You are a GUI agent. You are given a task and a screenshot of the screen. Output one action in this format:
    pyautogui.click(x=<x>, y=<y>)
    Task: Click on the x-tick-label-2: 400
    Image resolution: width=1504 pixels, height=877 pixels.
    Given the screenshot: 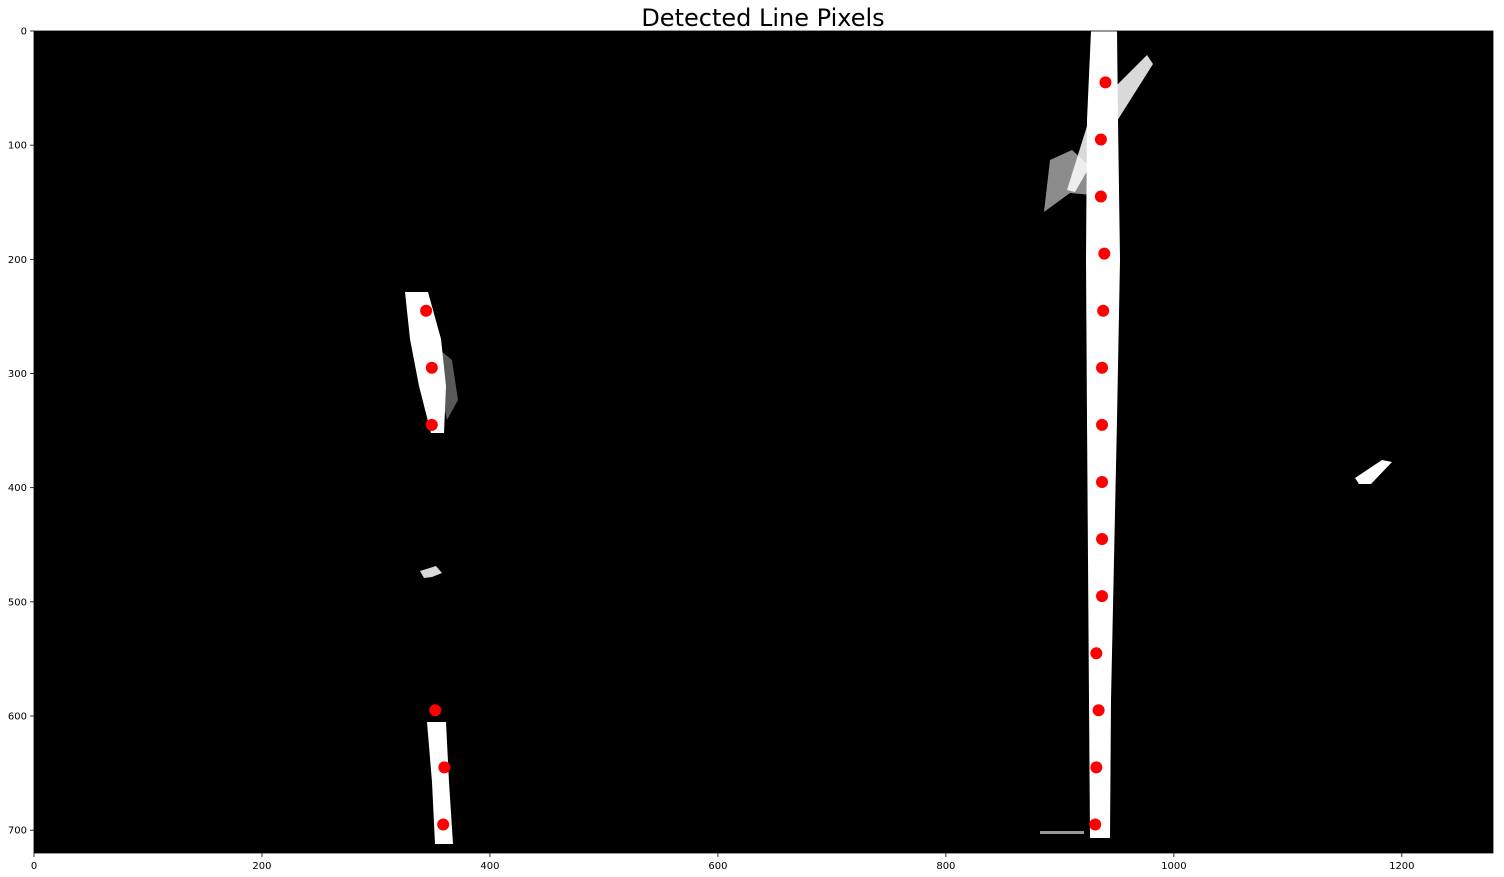 What is the action you would take?
    pyautogui.click(x=489, y=866)
    